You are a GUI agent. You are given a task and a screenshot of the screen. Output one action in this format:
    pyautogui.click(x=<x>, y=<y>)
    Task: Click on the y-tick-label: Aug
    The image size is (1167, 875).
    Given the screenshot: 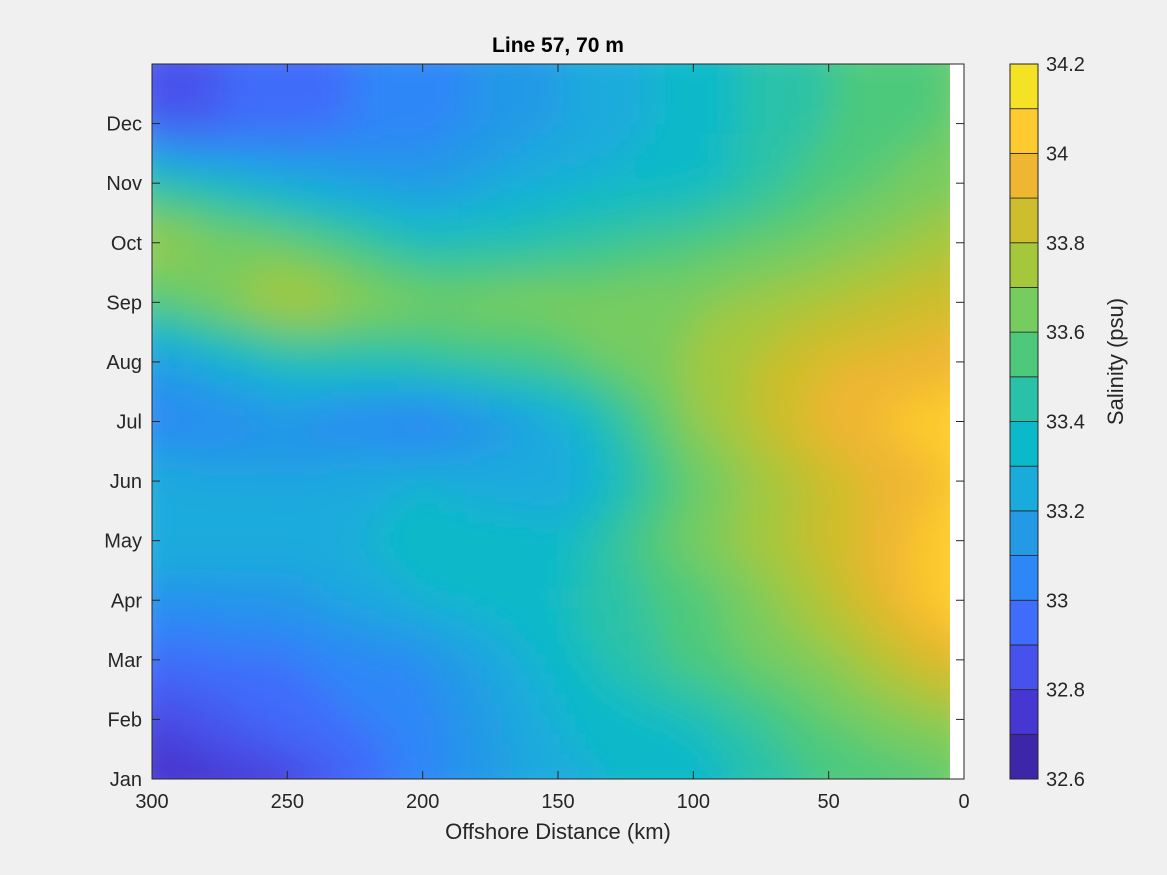 What is the action you would take?
    pyautogui.click(x=124, y=363)
    